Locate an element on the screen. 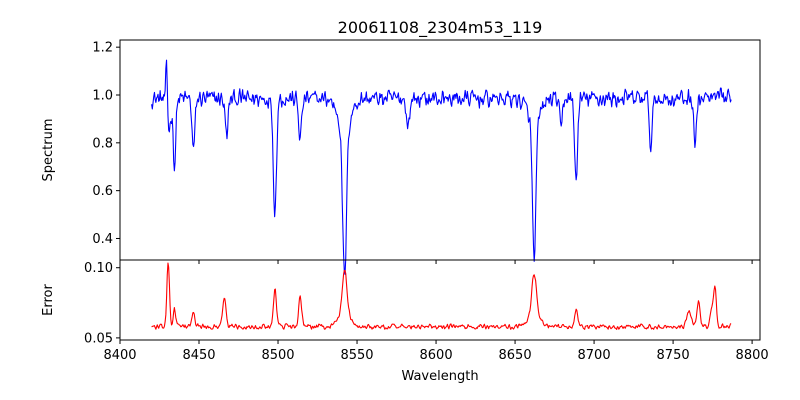  error-y-tick-label: 0.10 is located at coordinates (98, 268).